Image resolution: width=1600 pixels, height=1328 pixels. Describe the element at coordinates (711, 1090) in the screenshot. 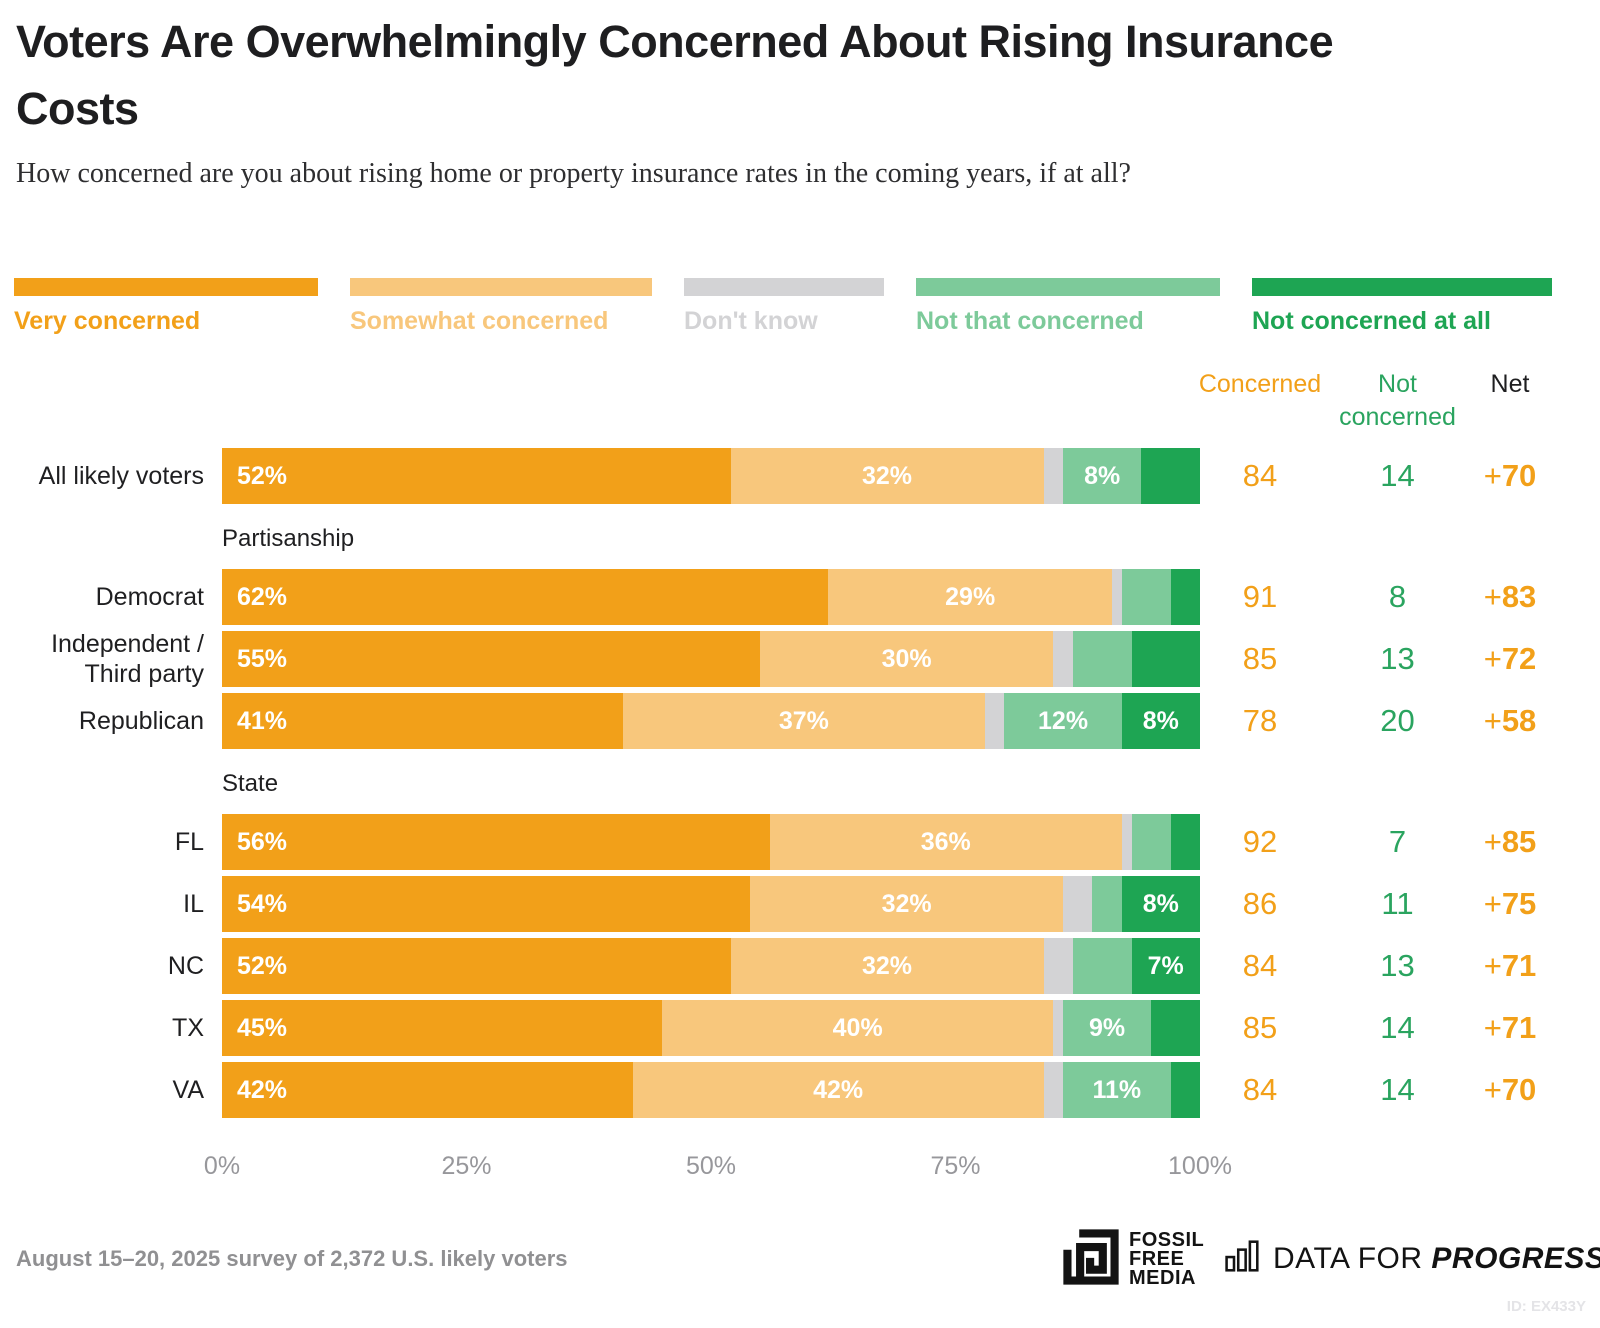

I see `stacked-bar: 42% 42% 11%` at that location.